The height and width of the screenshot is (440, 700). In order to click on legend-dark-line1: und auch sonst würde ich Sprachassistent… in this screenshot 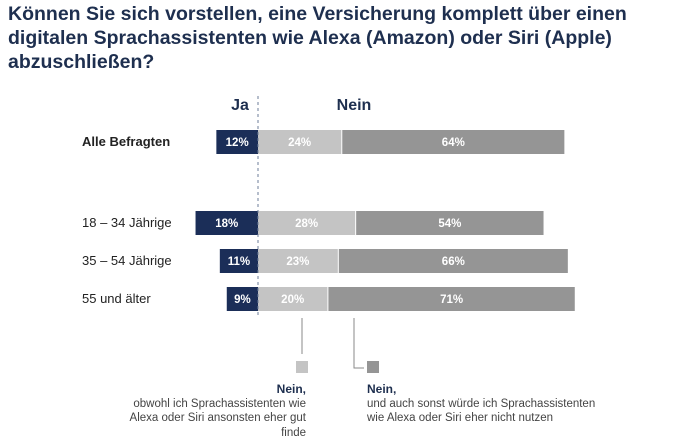, I will do `click(481, 403)`.